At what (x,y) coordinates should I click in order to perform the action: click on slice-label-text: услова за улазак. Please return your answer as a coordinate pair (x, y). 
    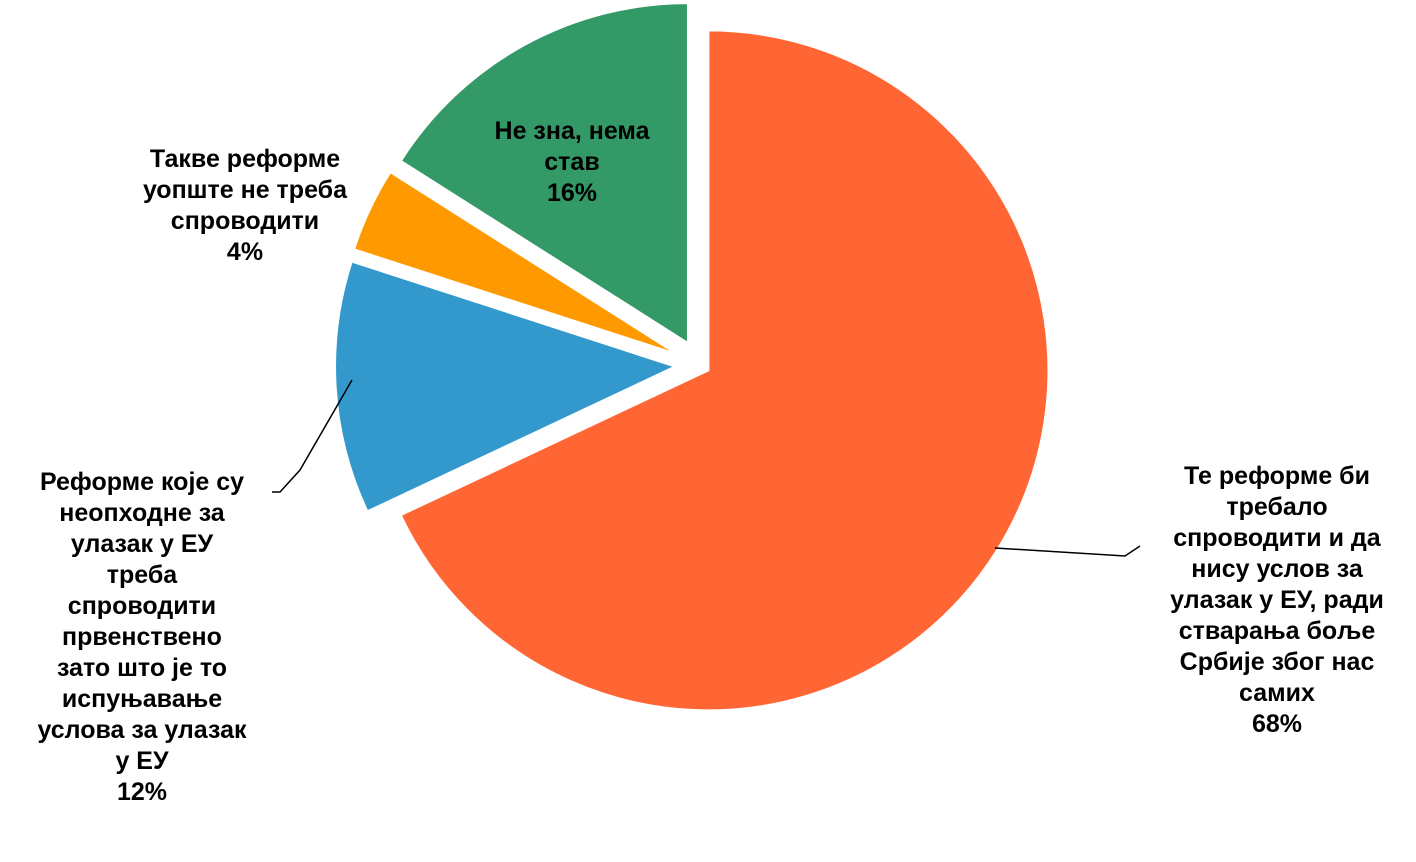
    Looking at the image, I should click on (142, 730).